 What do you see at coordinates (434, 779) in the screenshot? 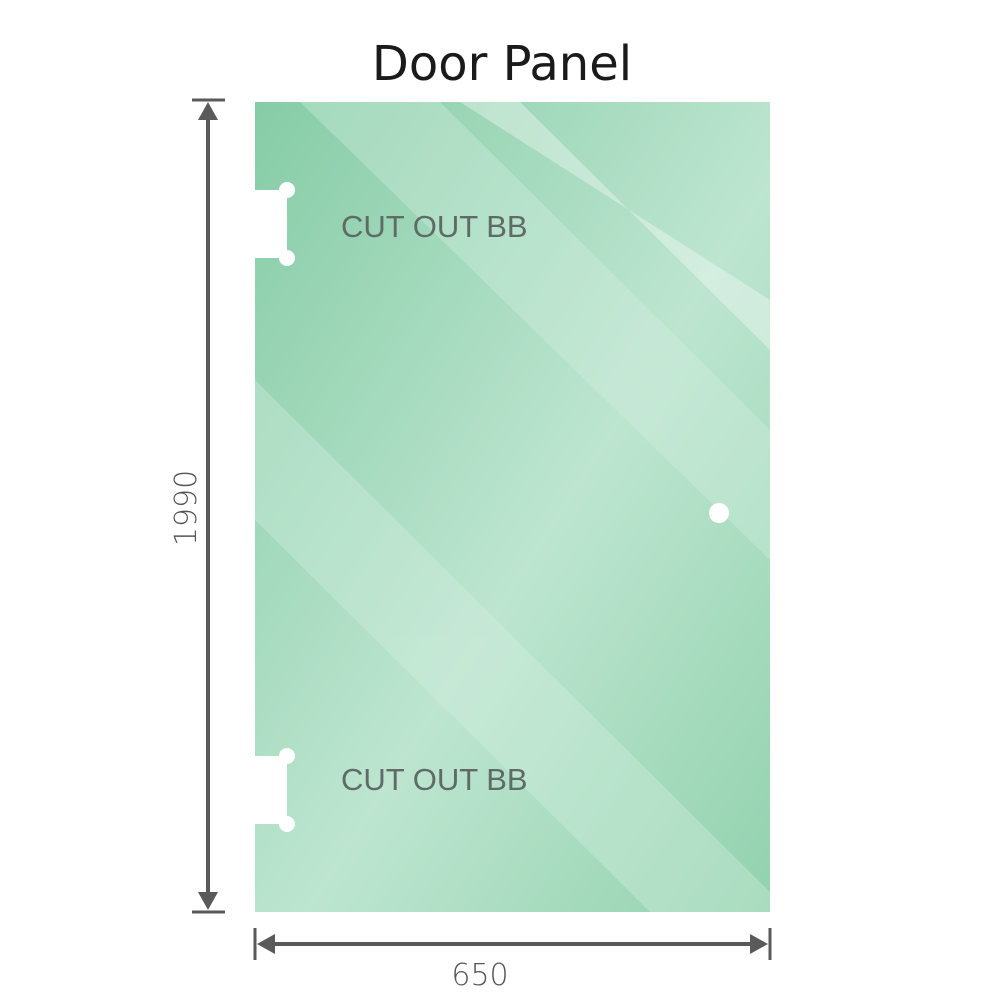
I see `cutout-label-bottom: CUT OUT BB` at bounding box center [434, 779].